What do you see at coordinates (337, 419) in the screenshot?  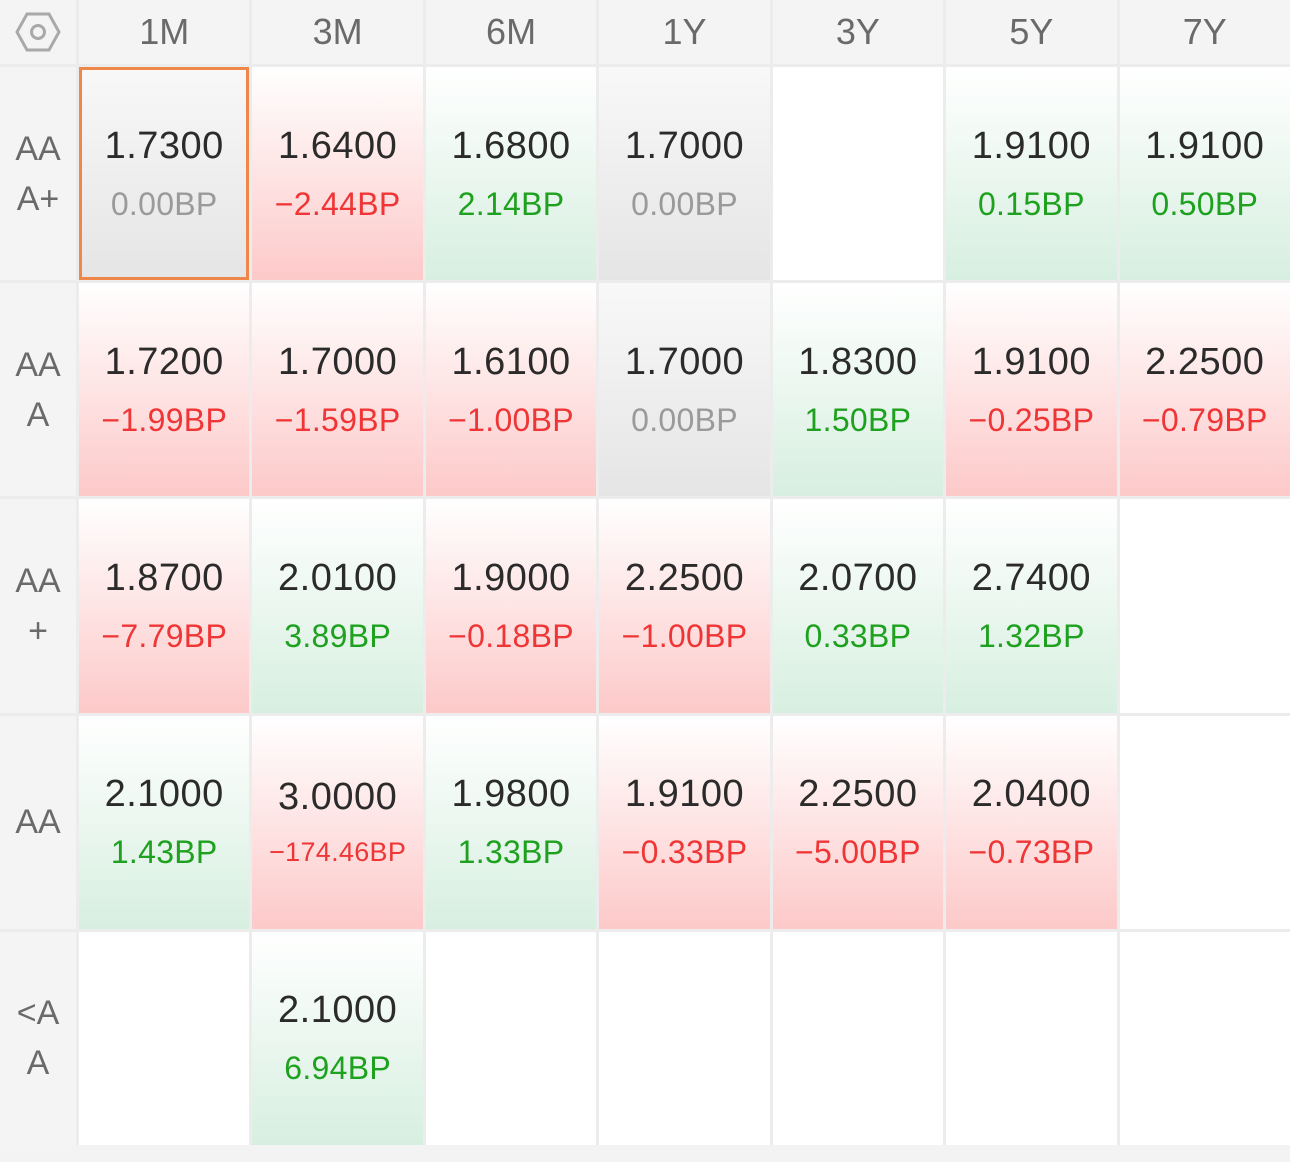 I see `yield-change: −1.59BP` at bounding box center [337, 419].